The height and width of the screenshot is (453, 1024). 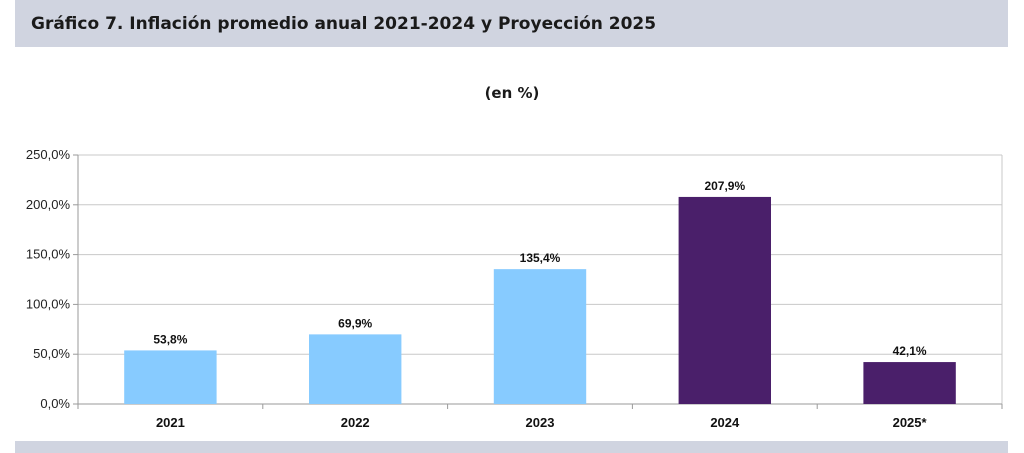 I want to click on chart-subtitle: (en %), so click(x=512, y=93).